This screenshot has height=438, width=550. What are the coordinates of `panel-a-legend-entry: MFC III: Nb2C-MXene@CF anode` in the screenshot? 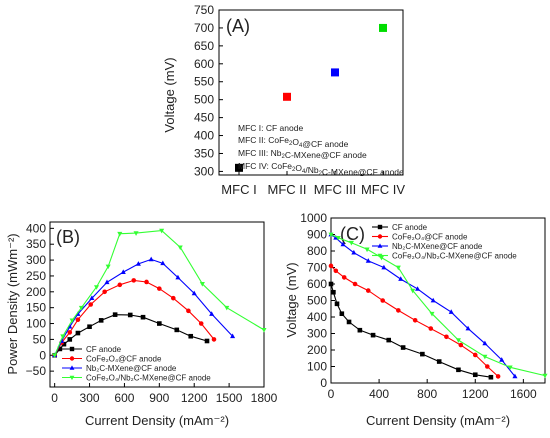 It's located at (302, 154).